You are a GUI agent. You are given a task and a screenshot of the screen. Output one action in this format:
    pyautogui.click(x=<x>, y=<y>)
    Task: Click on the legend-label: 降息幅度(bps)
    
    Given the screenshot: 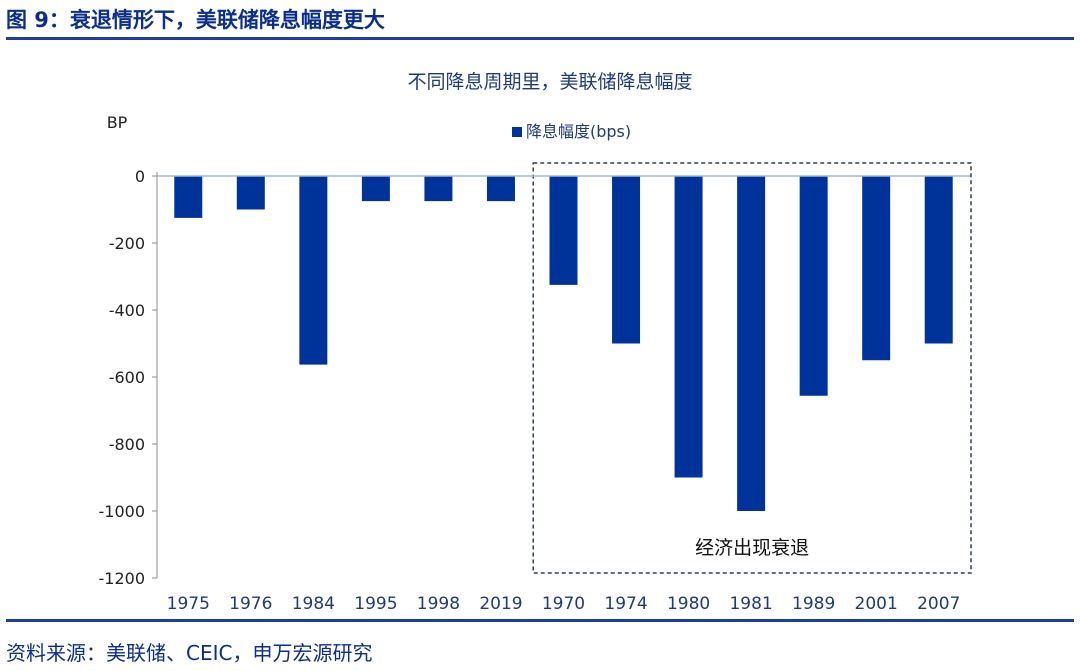 What is the action you would take?
    pyautogui.click(x=578, y=131)
    